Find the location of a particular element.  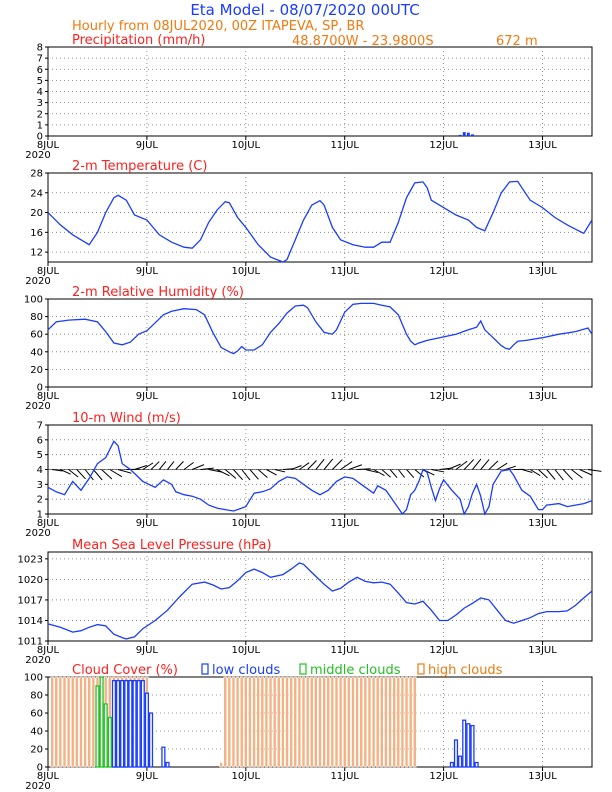

y-tick-label: 5 is located at coordinates (40, 81).